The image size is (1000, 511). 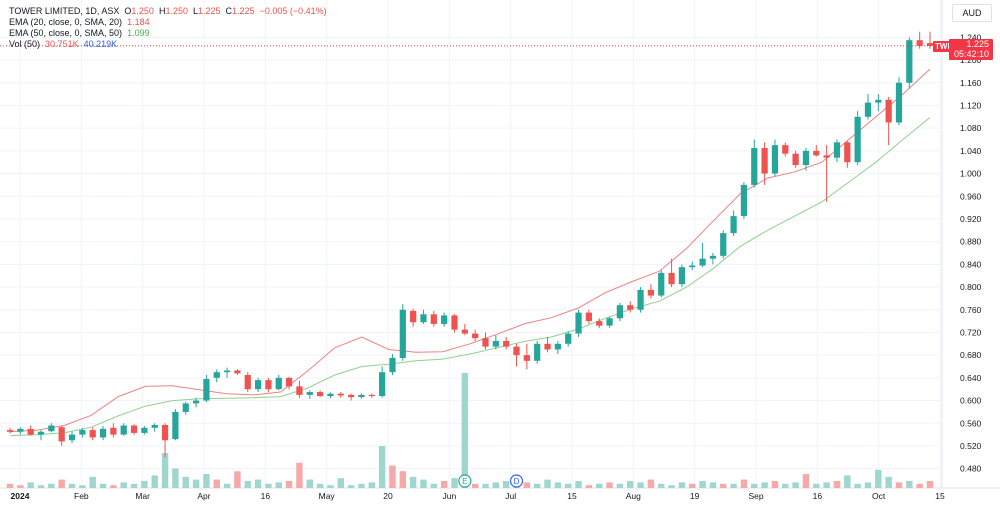 I want to click on bar-countdown: 05:42:10, so click(x=971, y=53).